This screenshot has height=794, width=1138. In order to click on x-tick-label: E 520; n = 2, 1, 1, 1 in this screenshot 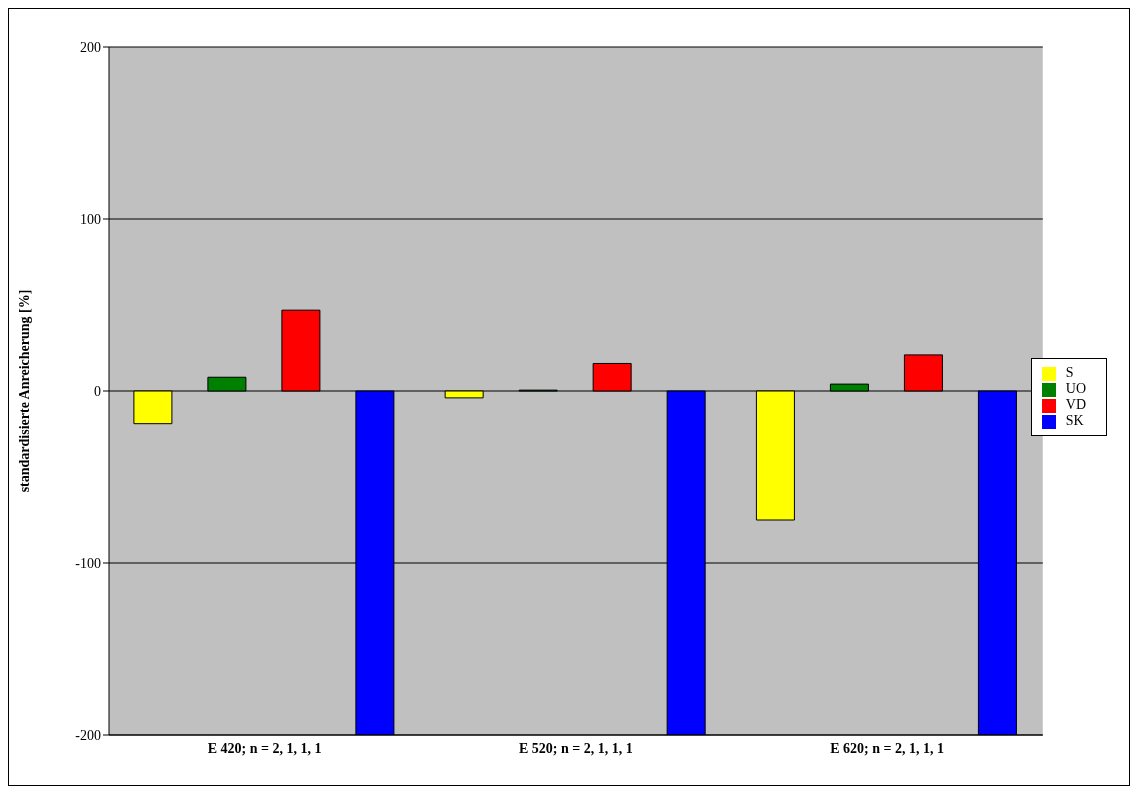, I will do `click(576, 748)`.